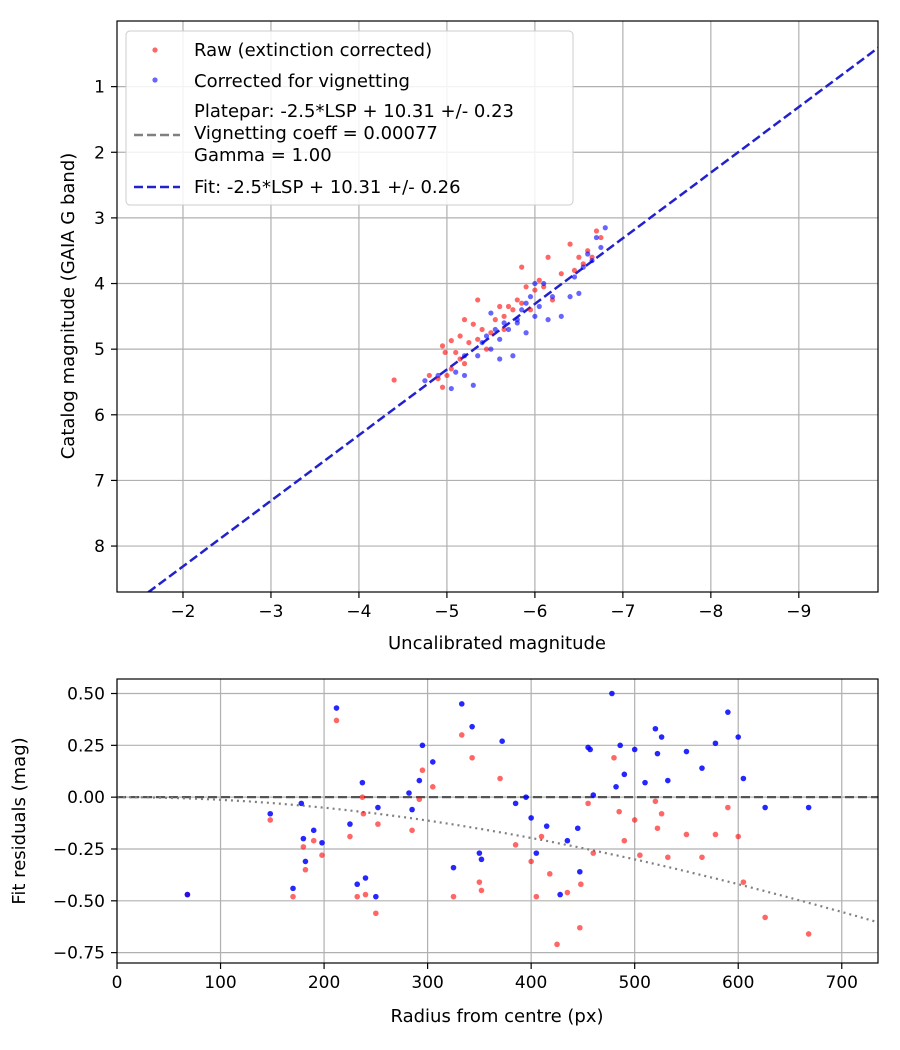 Image resolution: width=900 pixels, height=1050 pixels. Describe the element at coordinates (99, 416) in the screenshot. I see `top-y-tick-label: 6` at that location.